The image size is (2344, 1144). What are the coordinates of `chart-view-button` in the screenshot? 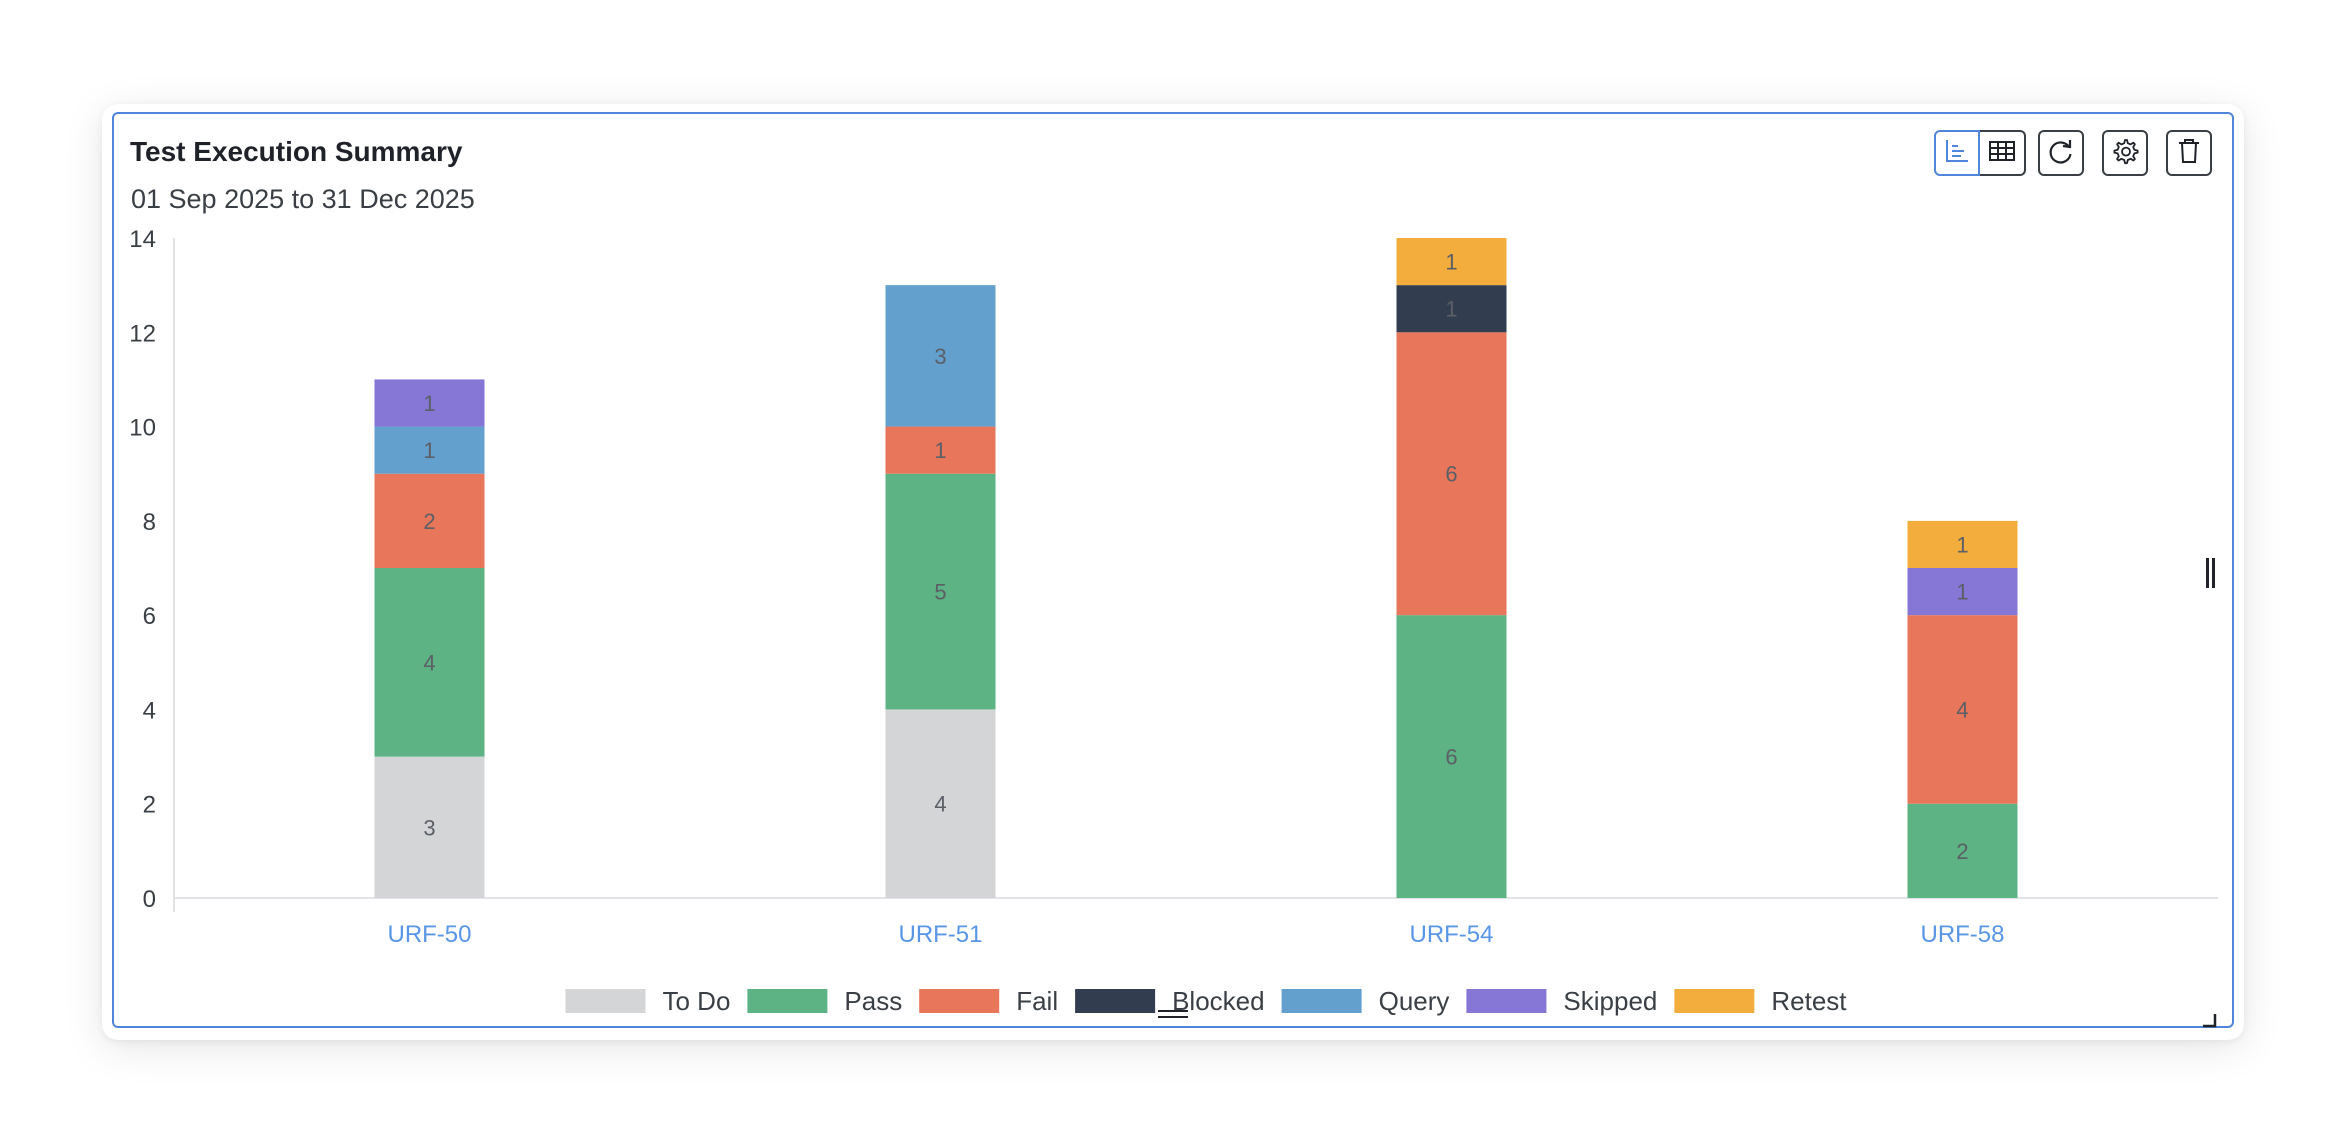 It's located at (1957, 153).